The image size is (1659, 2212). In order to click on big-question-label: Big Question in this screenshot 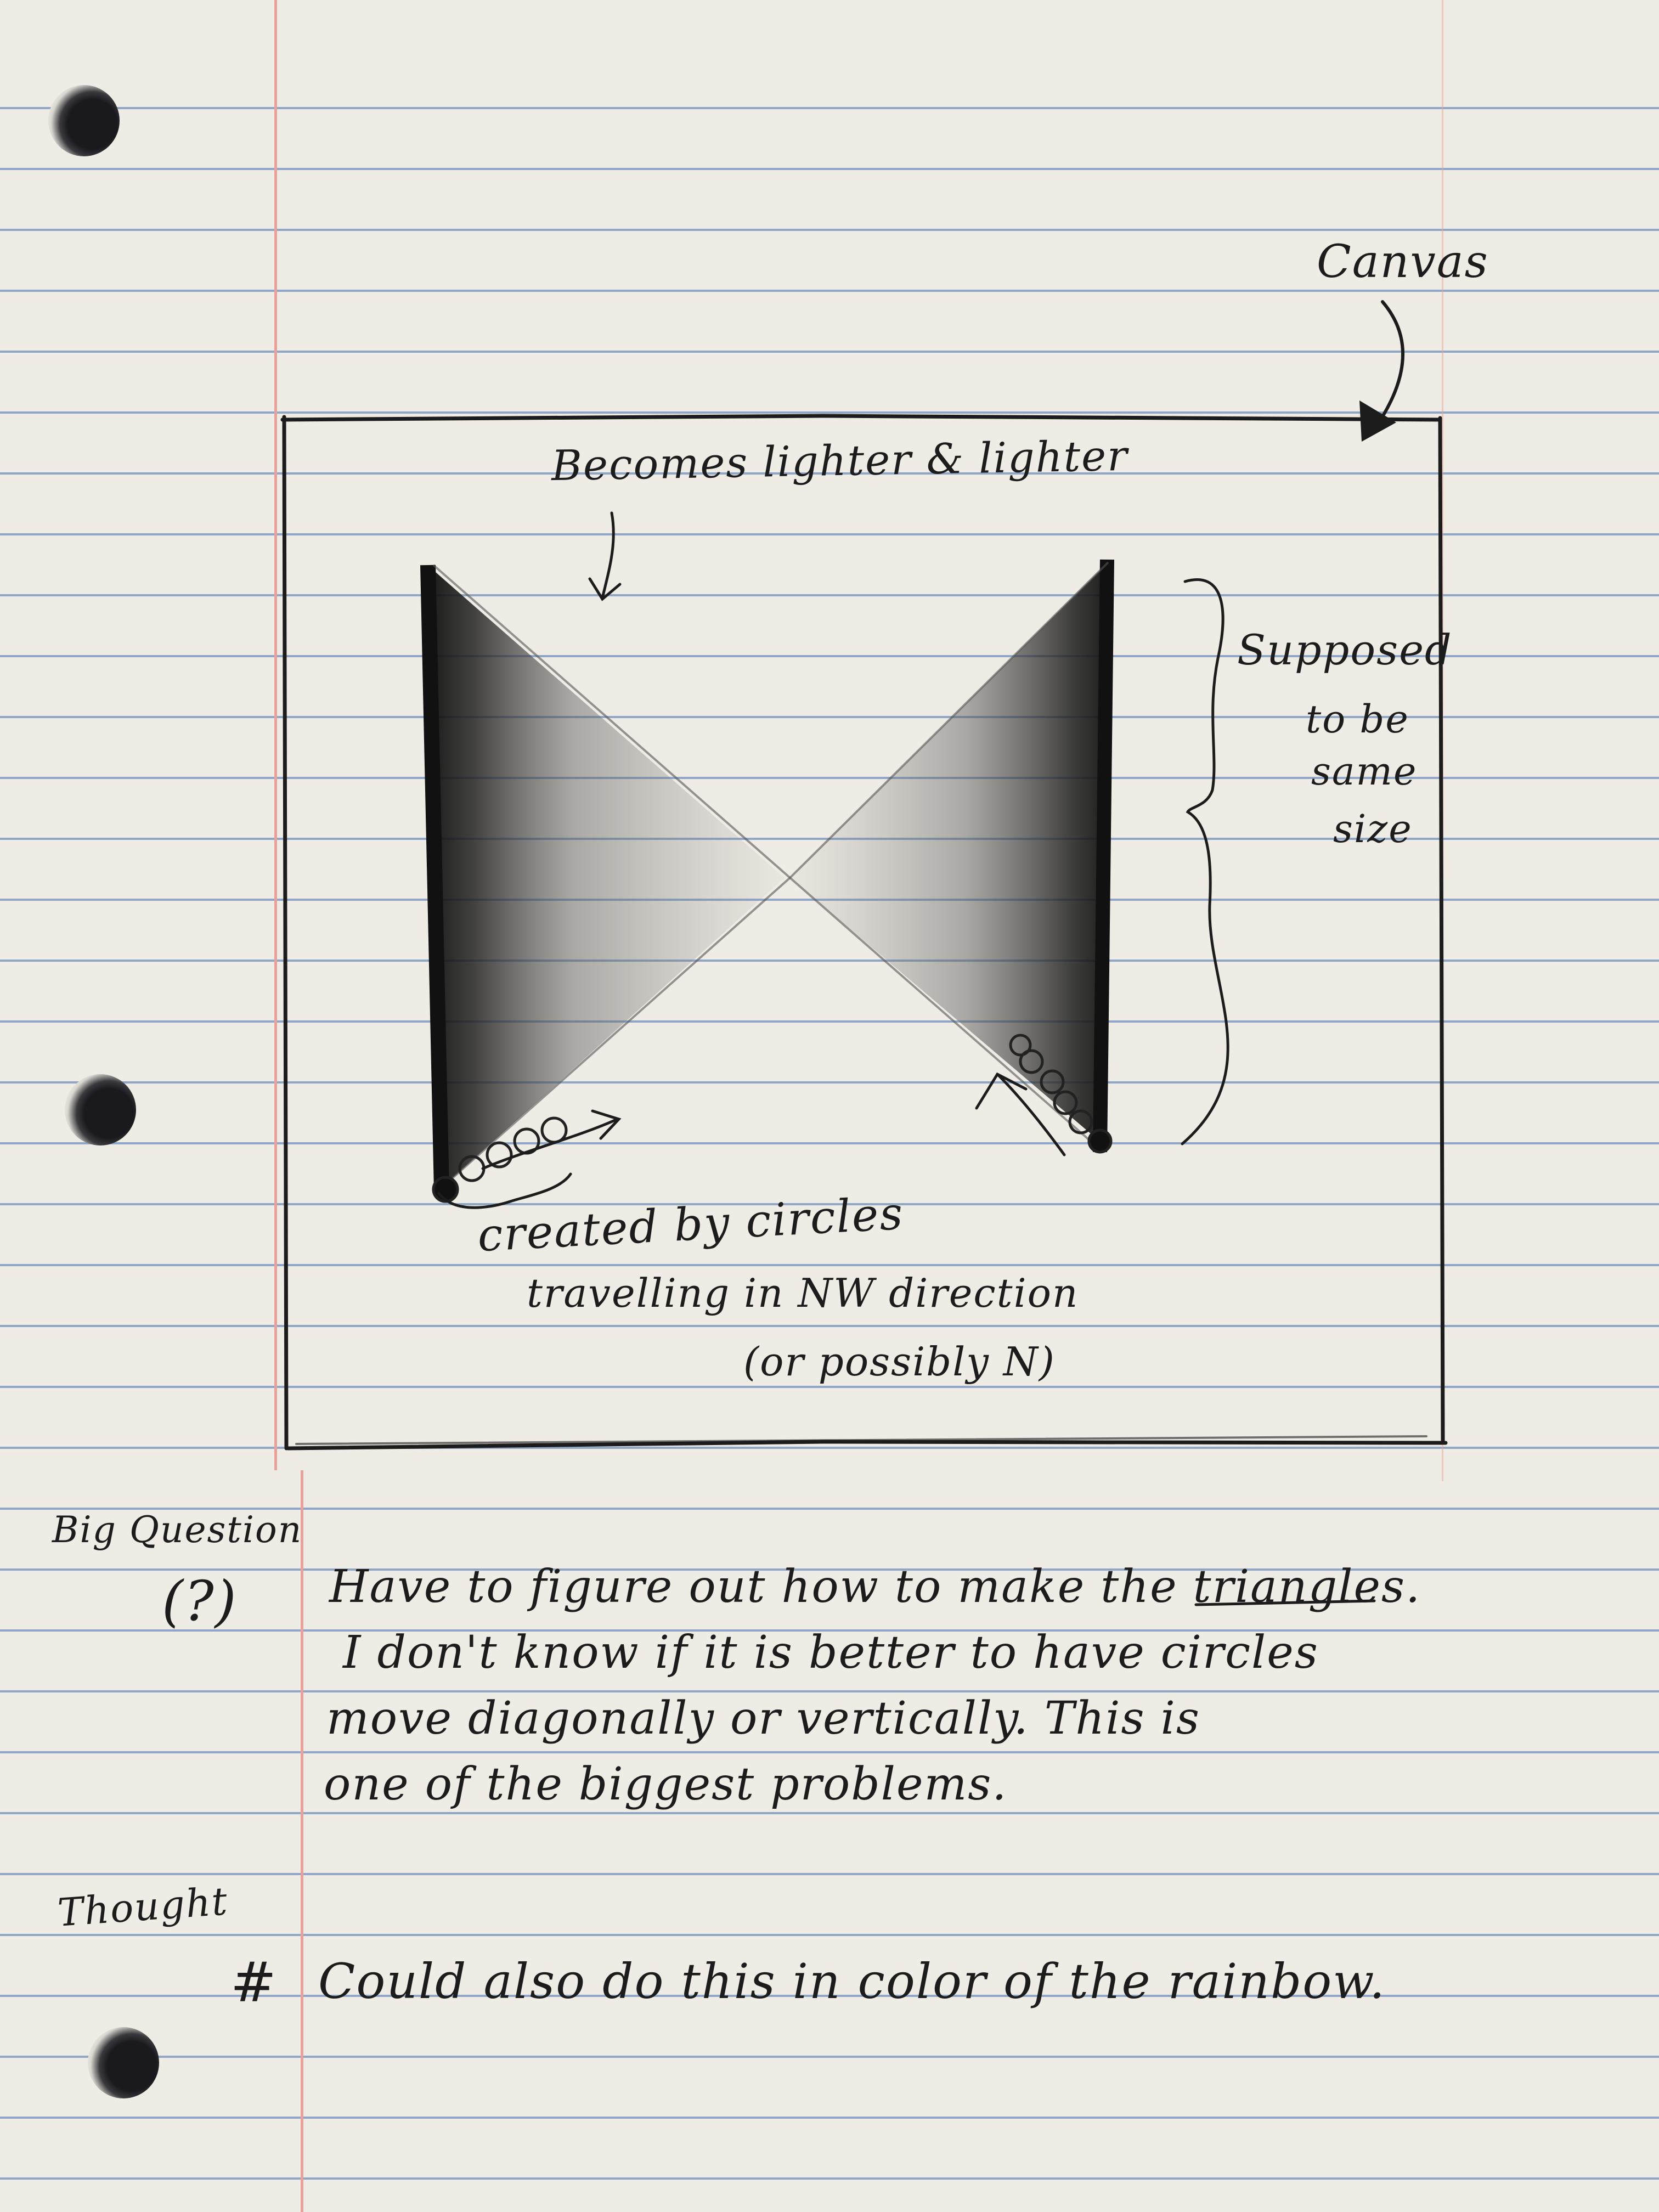, I will do `click(177, 1530)`.